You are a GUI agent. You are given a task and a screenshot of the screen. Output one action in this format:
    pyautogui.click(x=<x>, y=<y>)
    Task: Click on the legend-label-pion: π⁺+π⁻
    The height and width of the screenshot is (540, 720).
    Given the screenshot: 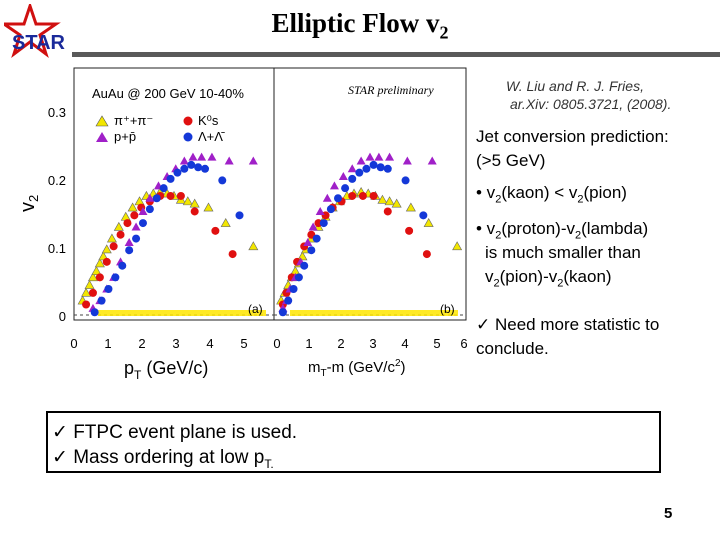 What is the action you would take?
    pyautogui.click(x=133, y=120)
    